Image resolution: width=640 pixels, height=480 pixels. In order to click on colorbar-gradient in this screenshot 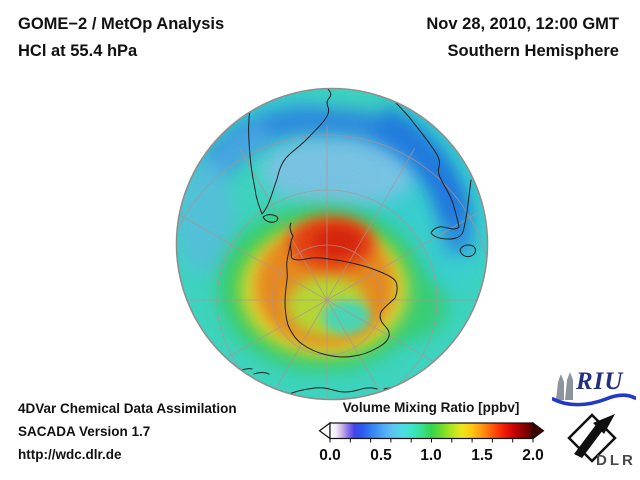, I will do `click(431, 431)`.